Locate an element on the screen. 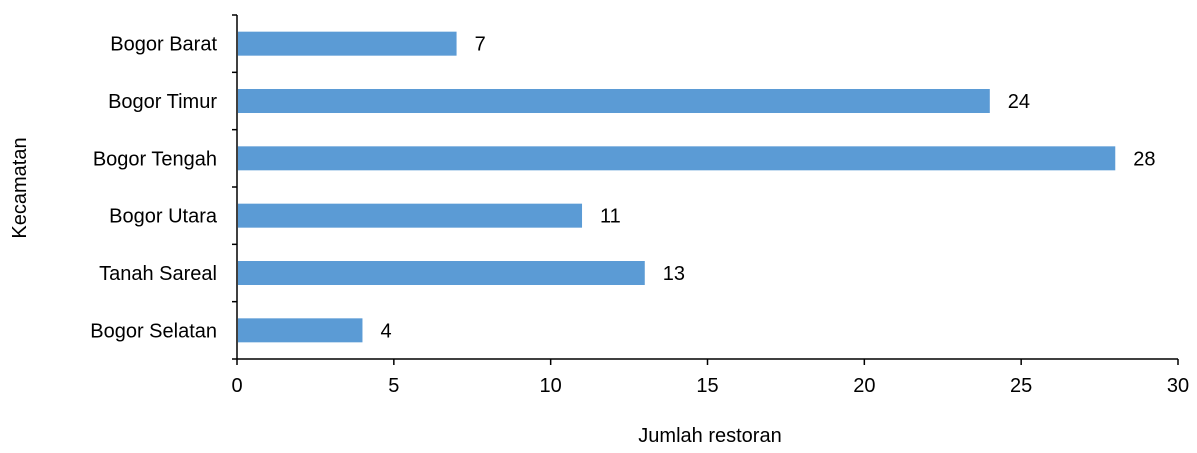 The image size is (1197, 453). data-label-0: 7 is located at coordinates (480, 45).